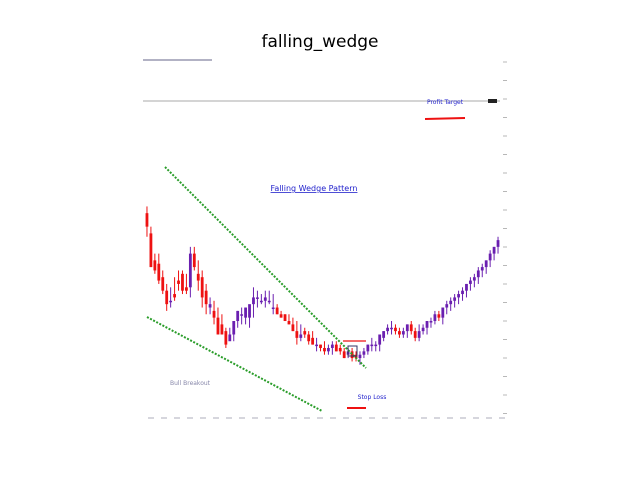 The width and height of the screenshot is (640, 480). What do you see at coordinates (234, 364) in the screenshot?
I see `lower-wedge-trendline` at bounding box center [234, 364].